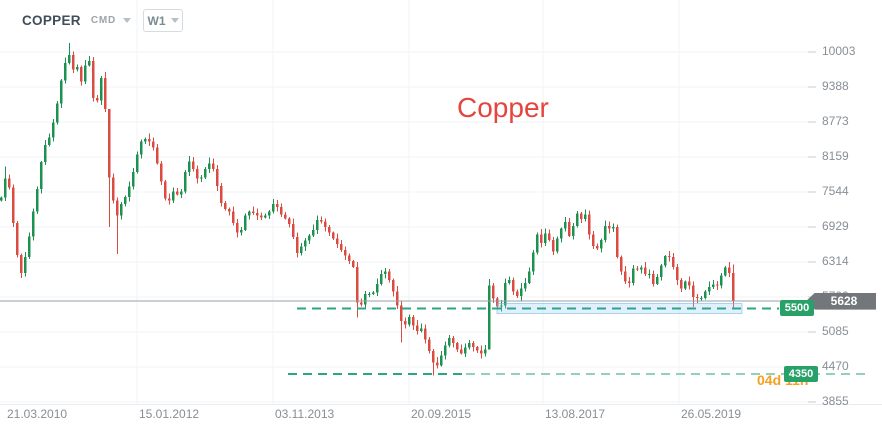  Describe the element at coordinates (103, 20) in the screenshot. I see `market-label: CMD` at that location.